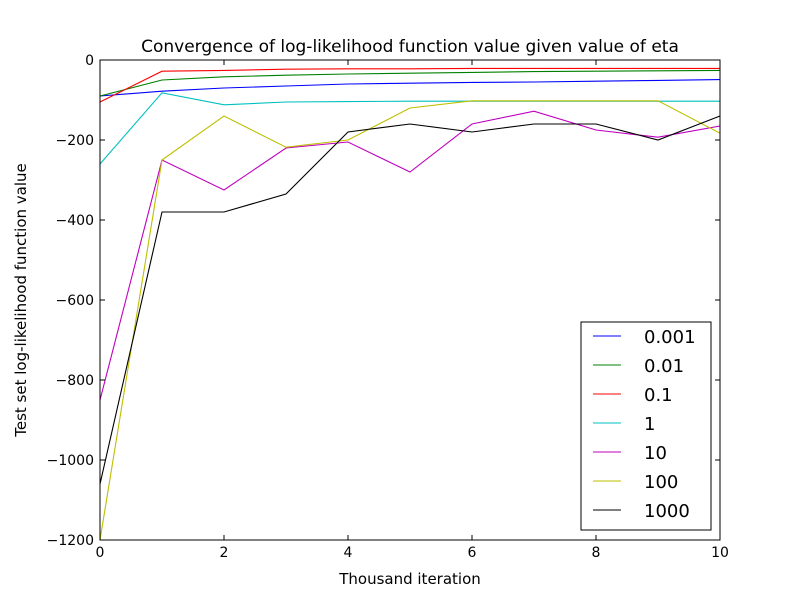 This screenshot has height=600, width=800. I want to click on x-tick-label-5: 10, so click(720, 553).